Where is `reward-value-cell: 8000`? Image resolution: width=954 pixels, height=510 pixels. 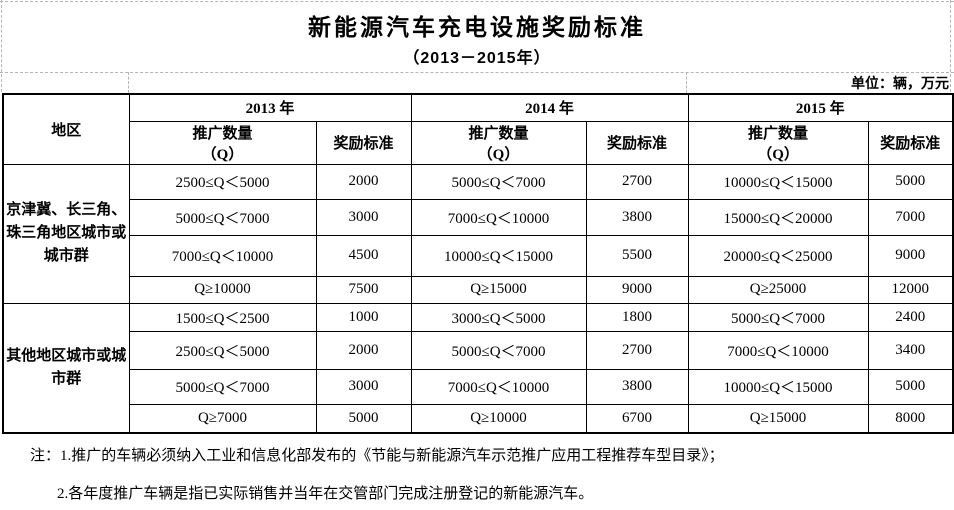
reward-value-cell: 8000 is located at coordinates (910, 418).